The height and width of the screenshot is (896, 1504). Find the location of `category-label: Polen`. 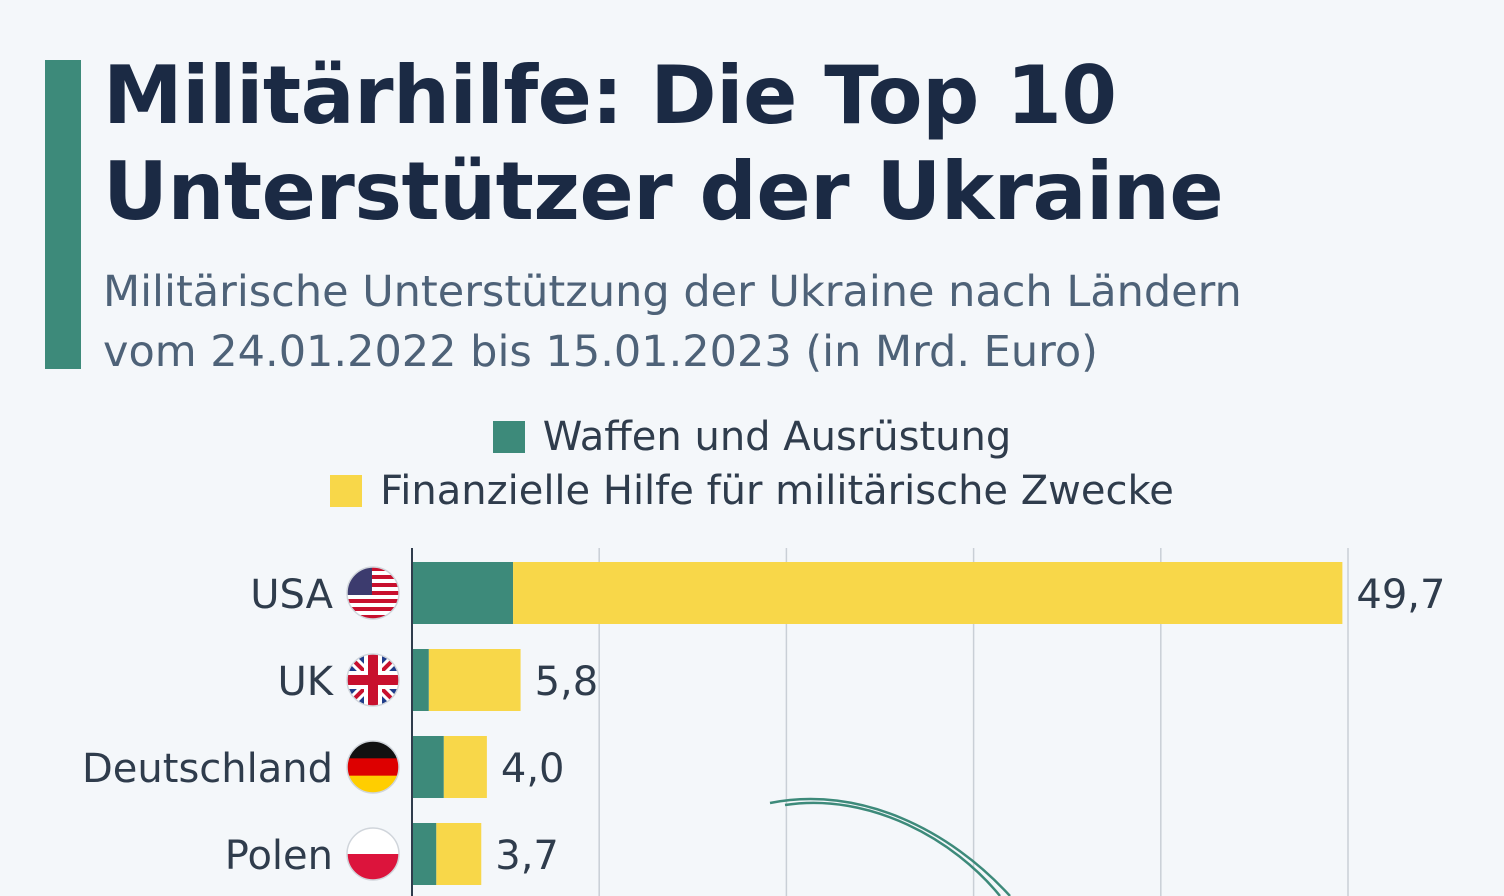

category-label: Polen is located at coordinates (279, 856).